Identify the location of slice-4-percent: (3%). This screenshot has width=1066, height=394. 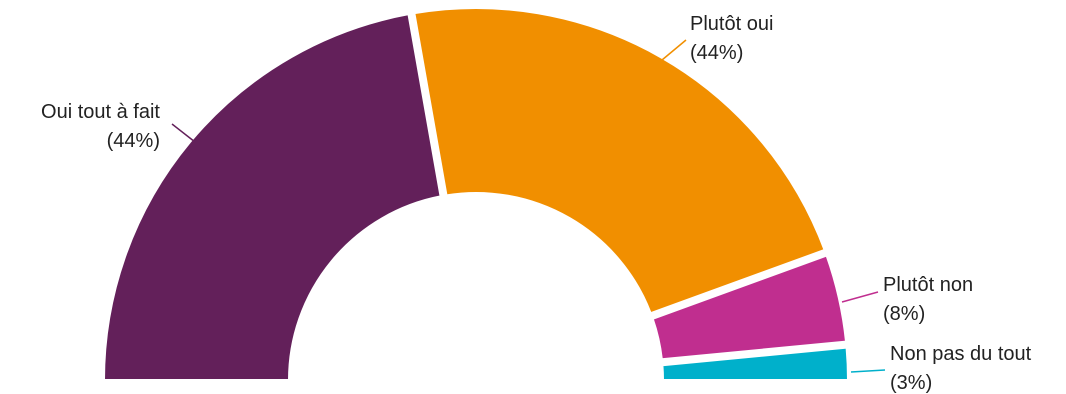
(911, 383).